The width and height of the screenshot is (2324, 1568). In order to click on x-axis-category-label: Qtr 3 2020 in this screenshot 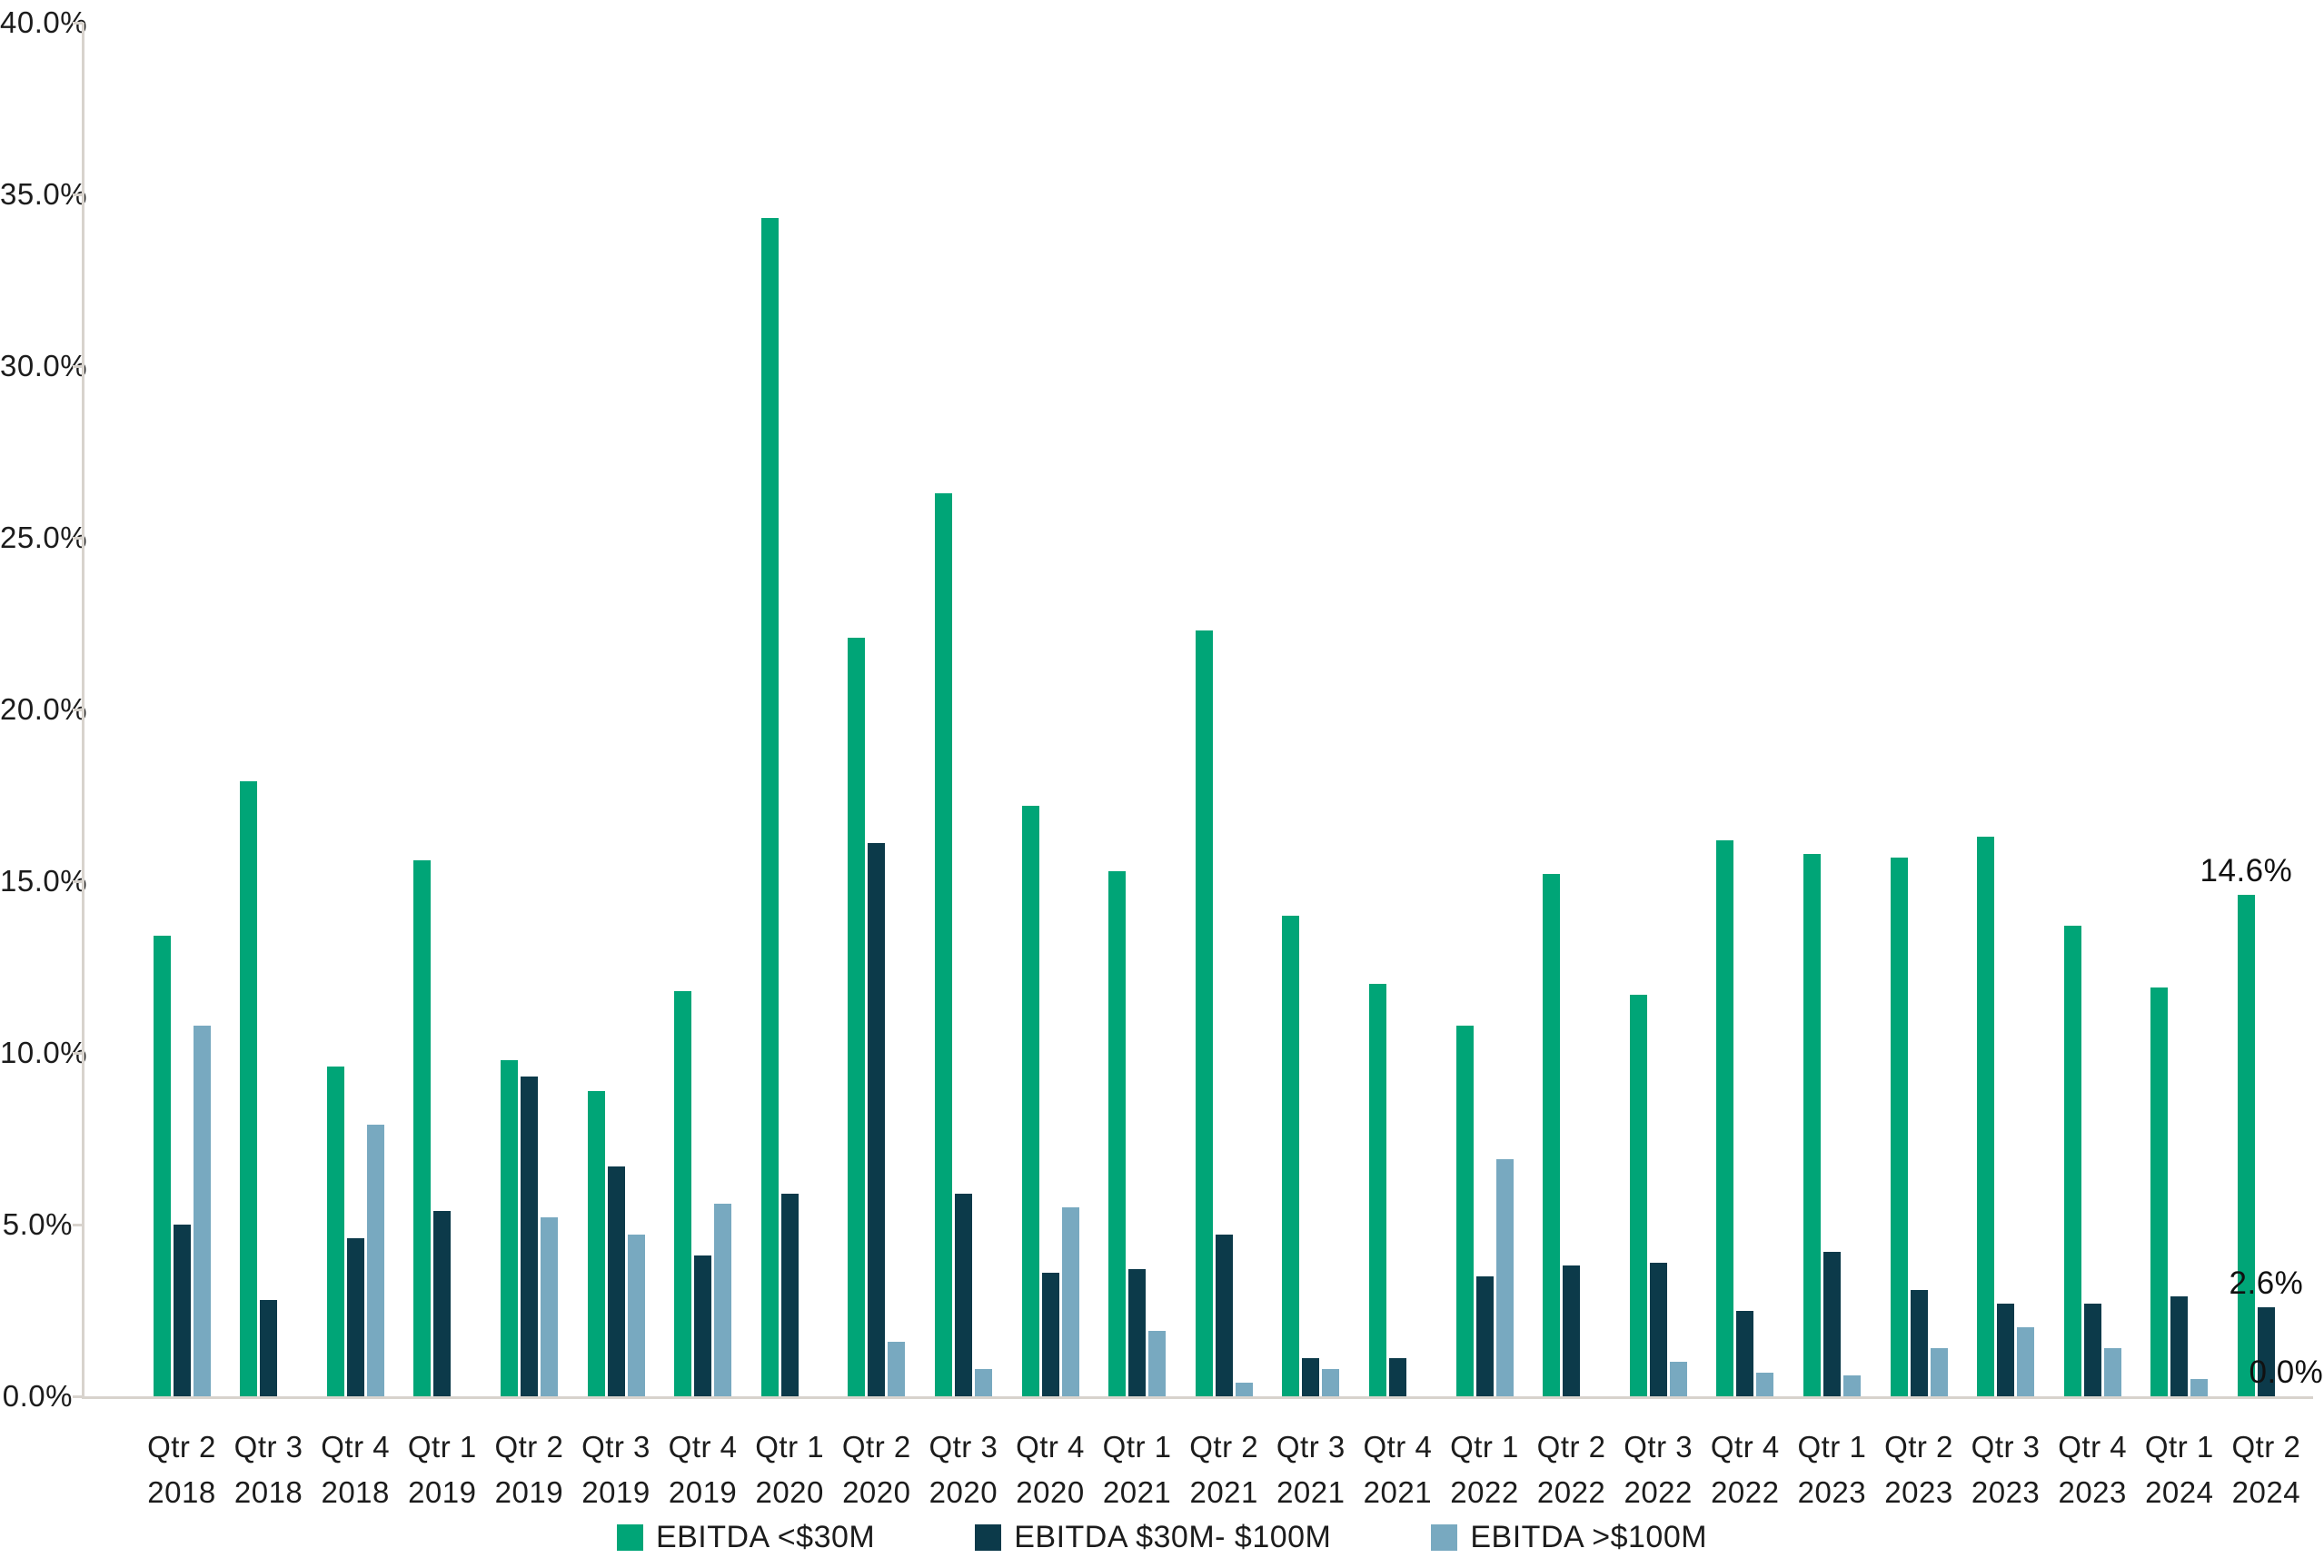, I will do `click(963, 1469)`.